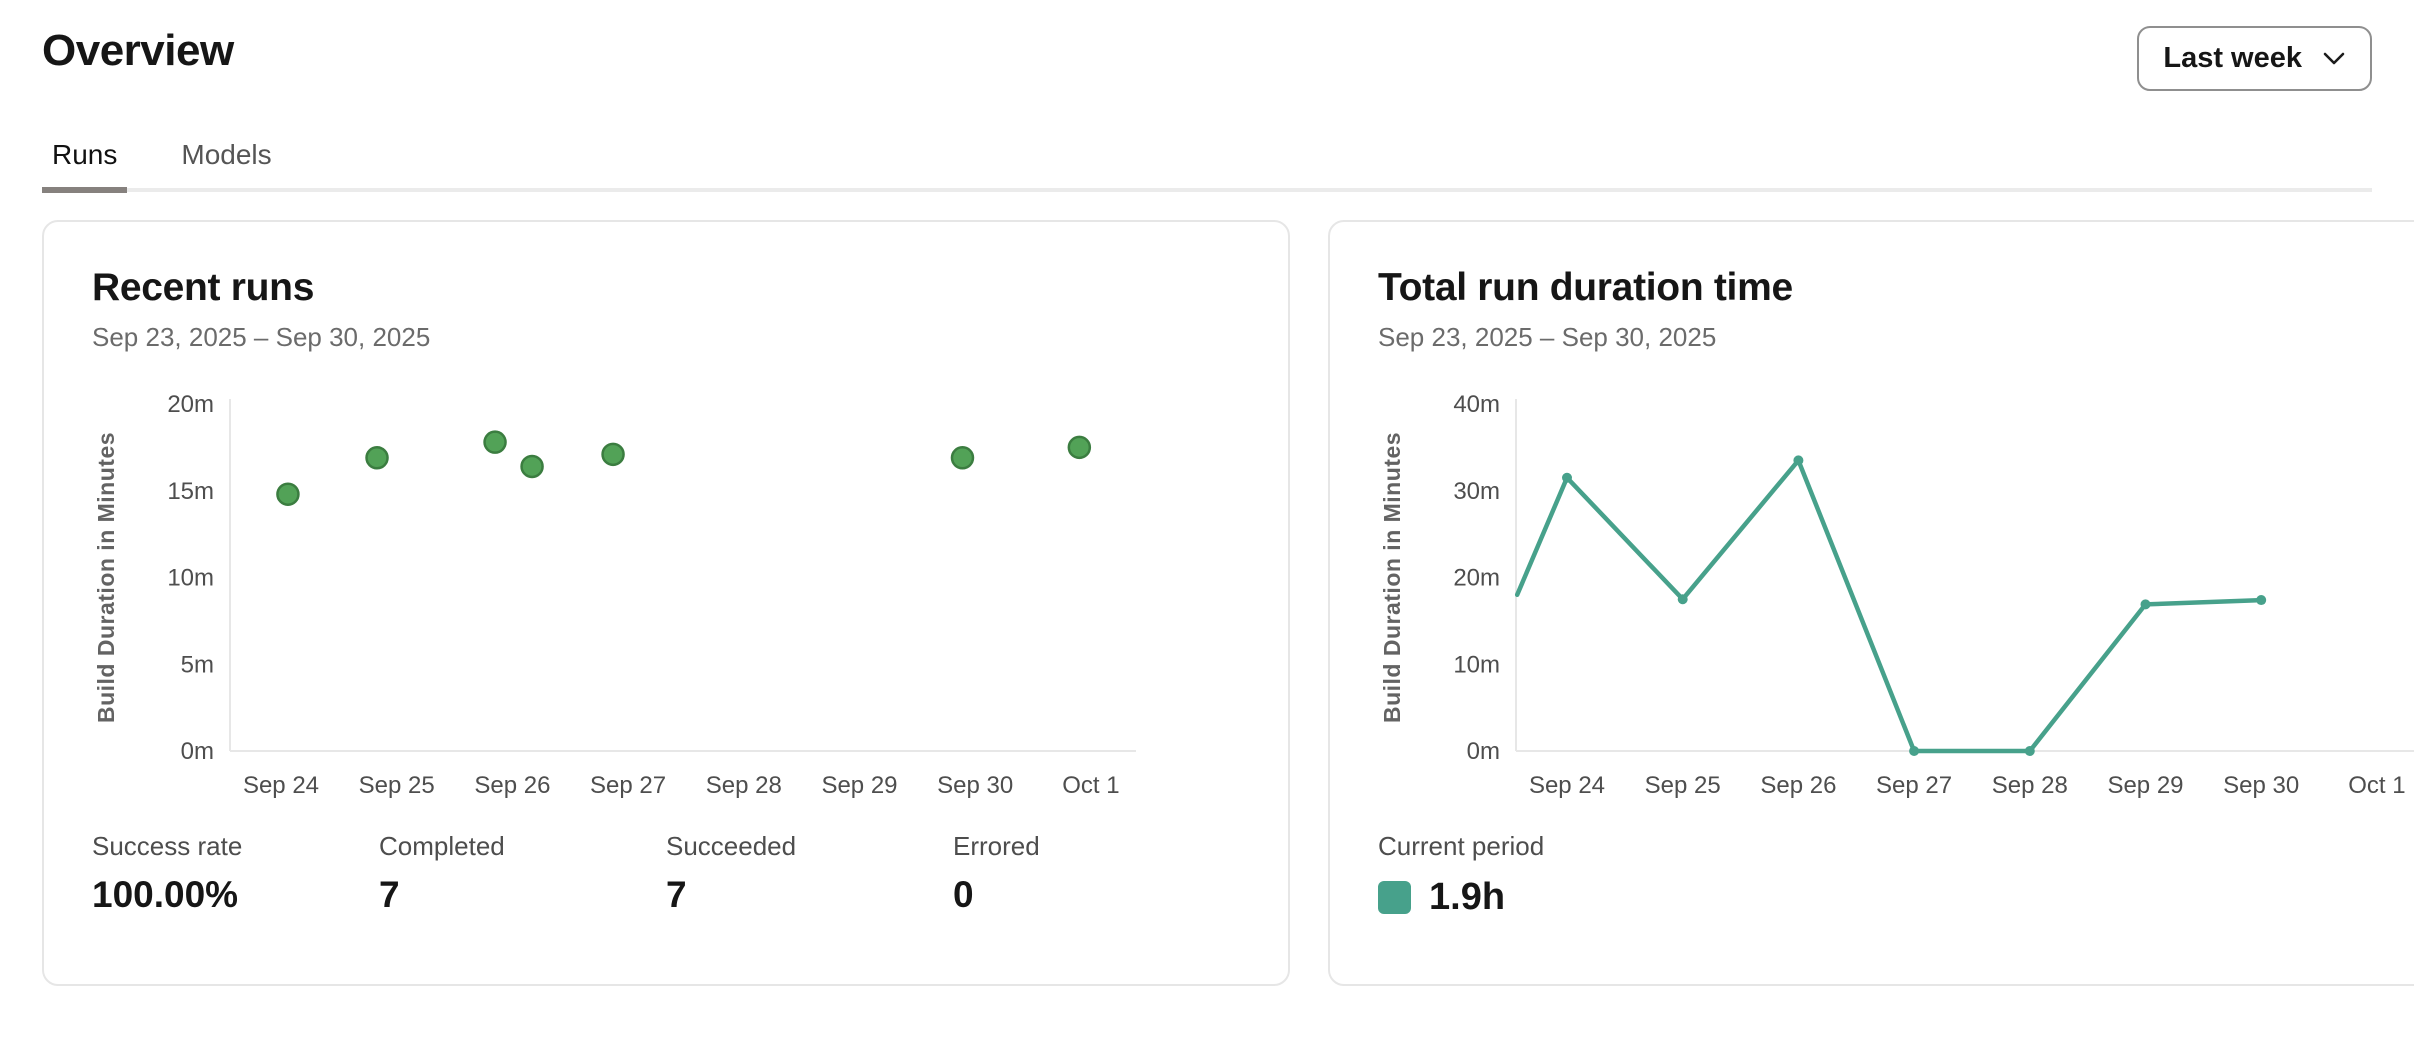  I want to click on stat-succeeded: Succeeded 7, so click(809, 873).